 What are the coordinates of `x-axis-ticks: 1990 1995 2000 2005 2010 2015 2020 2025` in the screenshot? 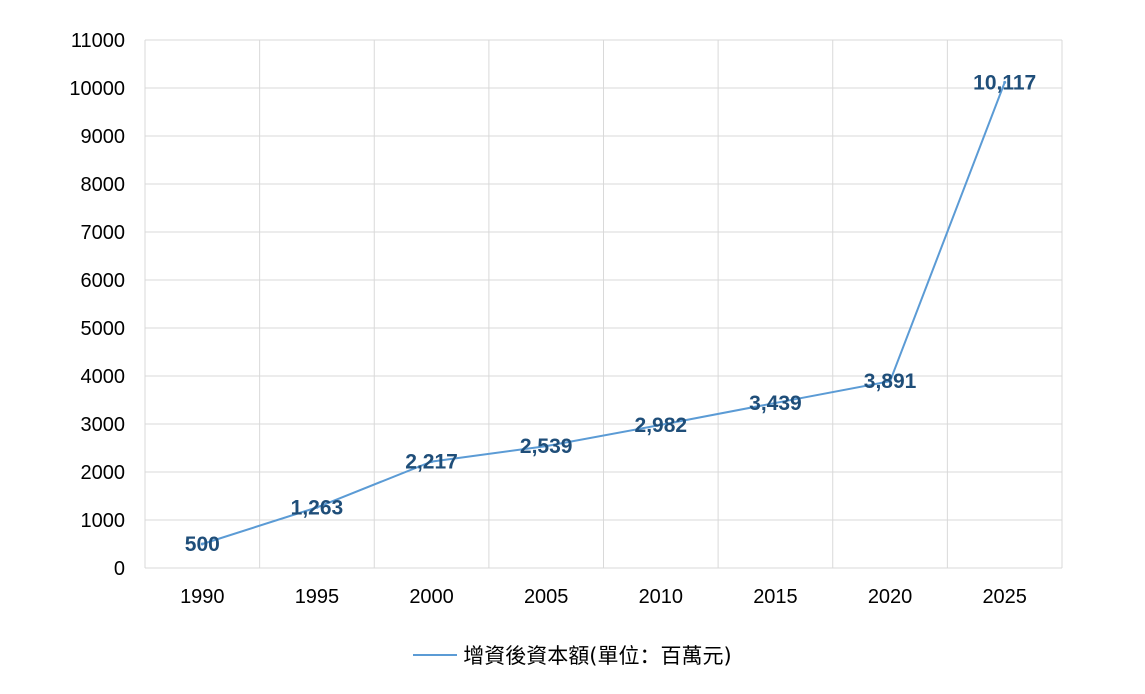 It's located at (603, 597).